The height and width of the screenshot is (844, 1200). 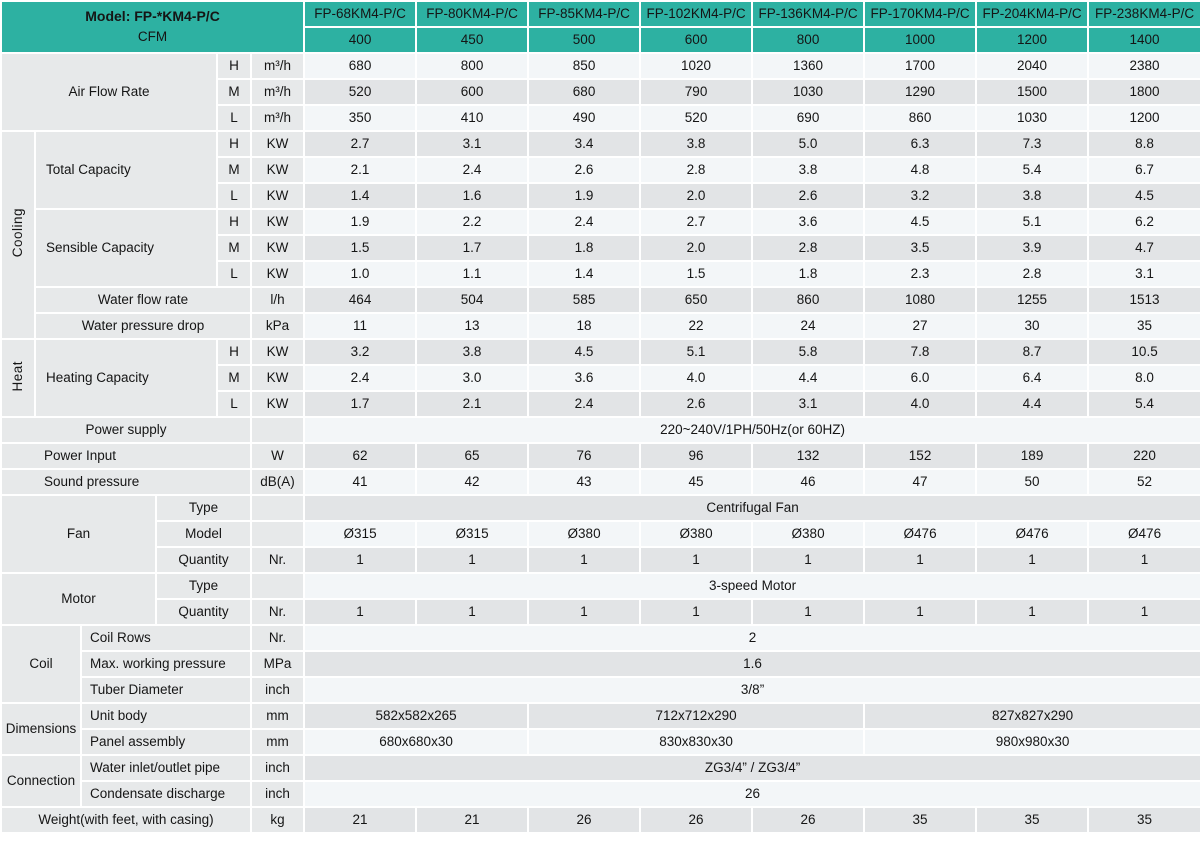 I want to click on motor-type-label: Type, so click(x=203, y=586).